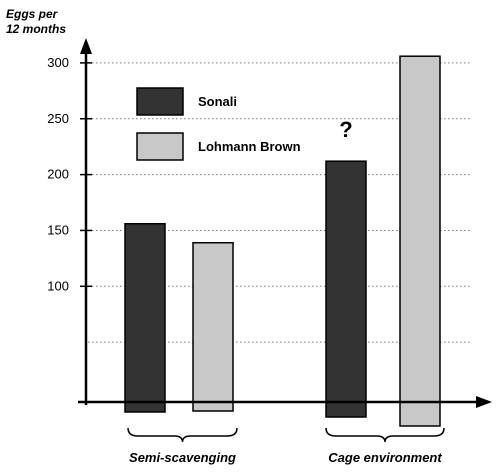  I want to click on bar-sonali-cage-environment, so click(346, 289).